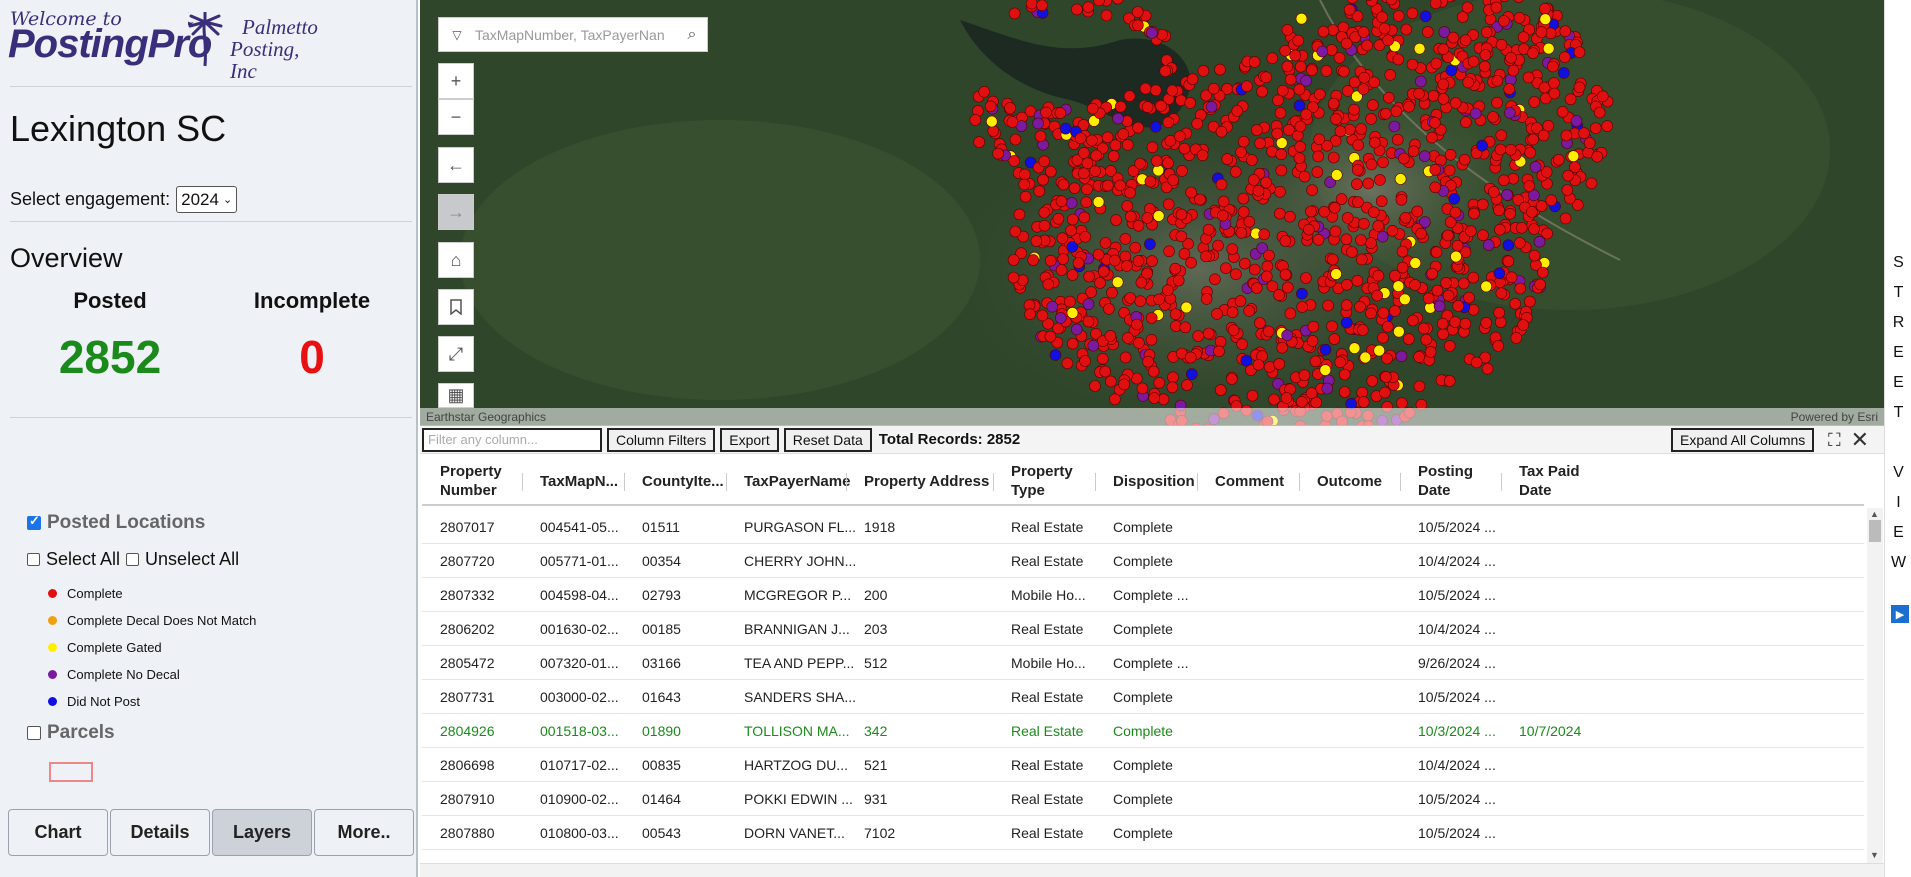 The width and height of the screenshot is (1911, 877). Describe the element at coordinates (160, 832) in the screenshot. I see `tab-details: Details` at that location.